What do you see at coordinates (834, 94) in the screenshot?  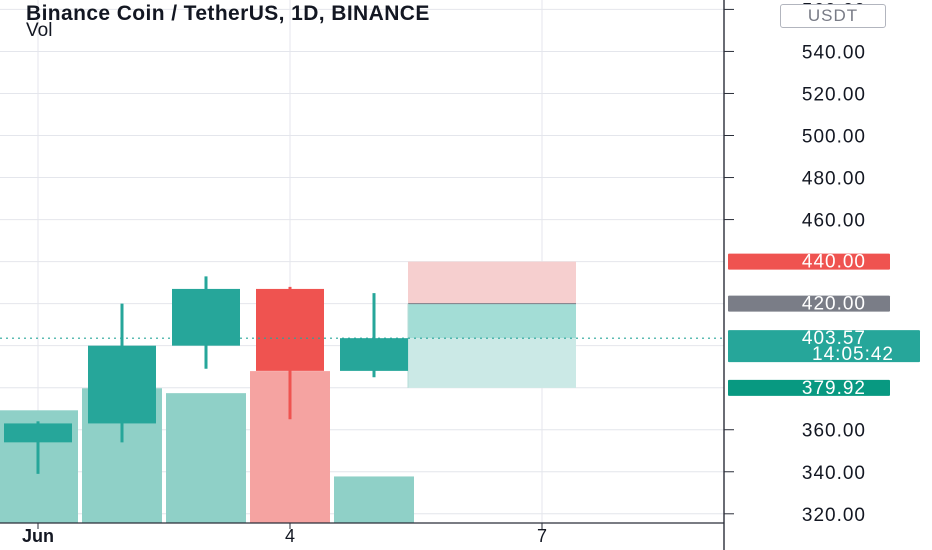 I see `y-tick-label: 520.00` at bounding box center [834, 94].